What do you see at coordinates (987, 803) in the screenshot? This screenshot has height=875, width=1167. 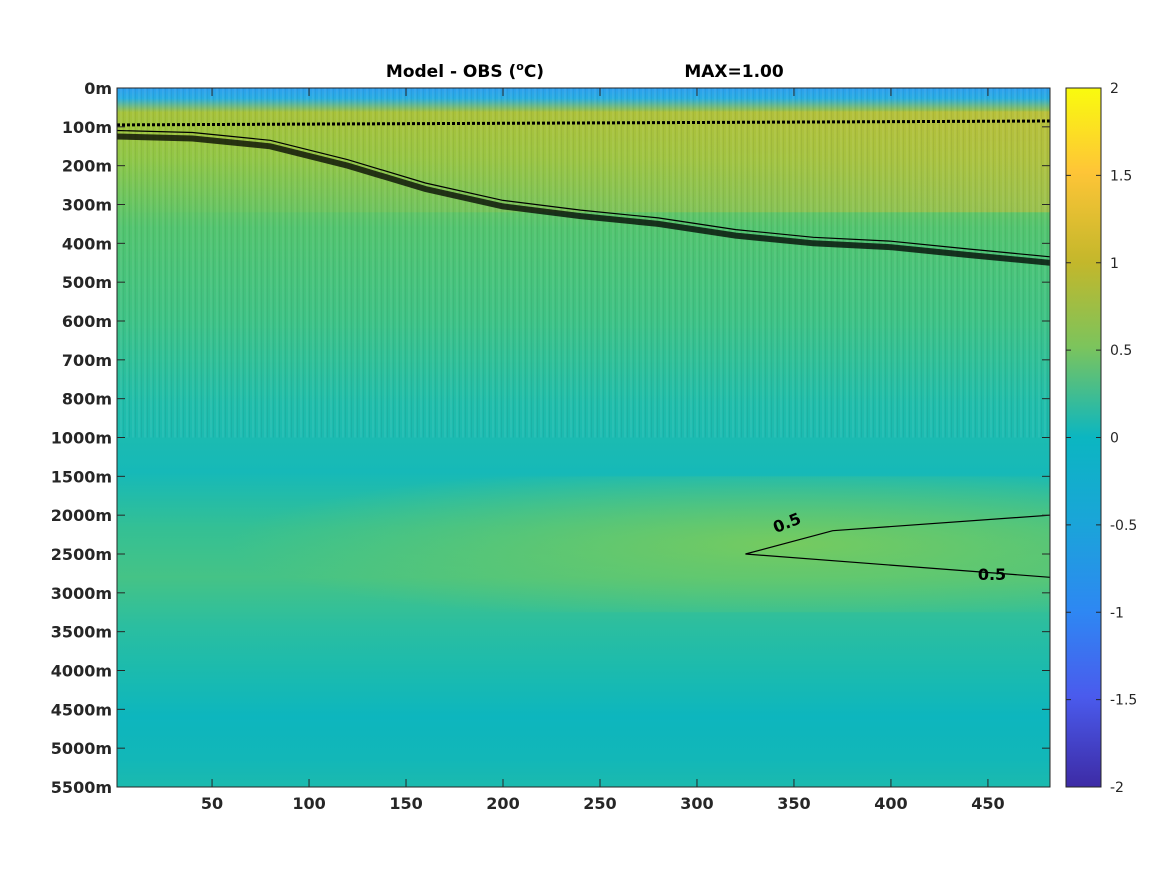 I see `x-tick-label: 450` at bounding box center [987, 803].